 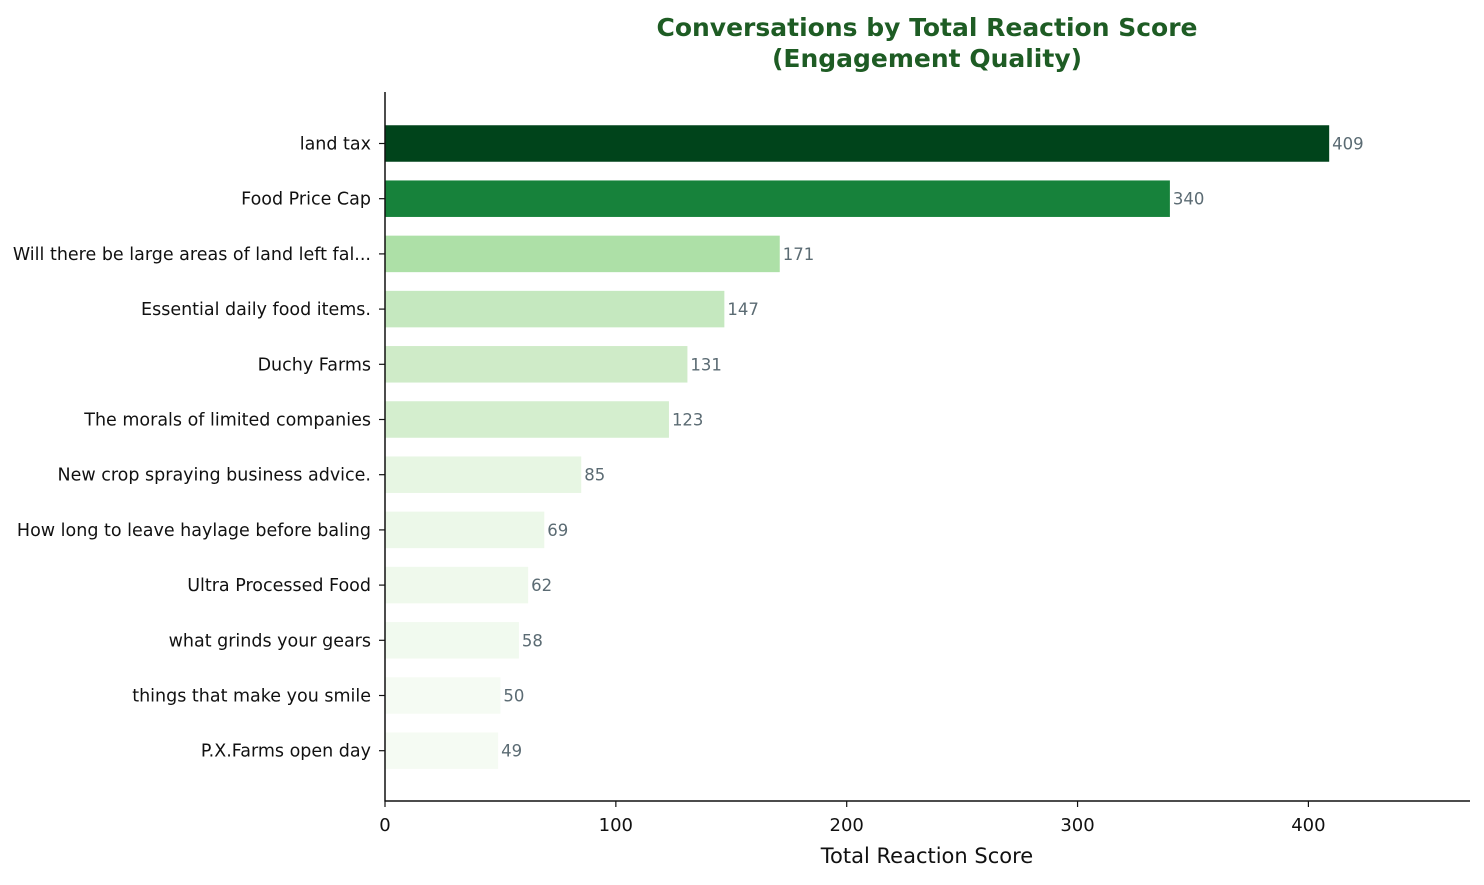 What do you see at coordinates (314, 365) in the screenshot?
I see `y-tick-label: Duchy Farms` at bounding box center [314, 365].